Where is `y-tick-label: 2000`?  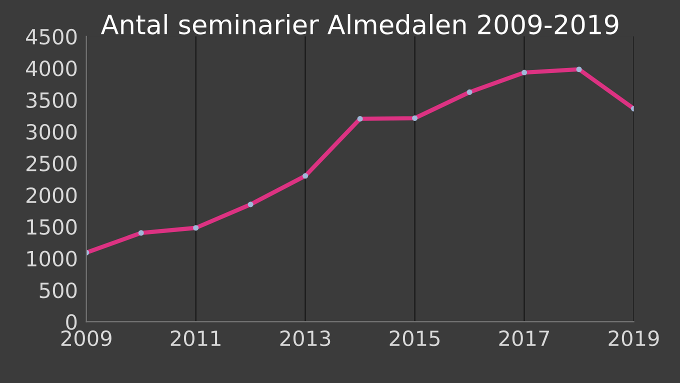 y-tick-label: 2000 is located at coordinates (51, 195).